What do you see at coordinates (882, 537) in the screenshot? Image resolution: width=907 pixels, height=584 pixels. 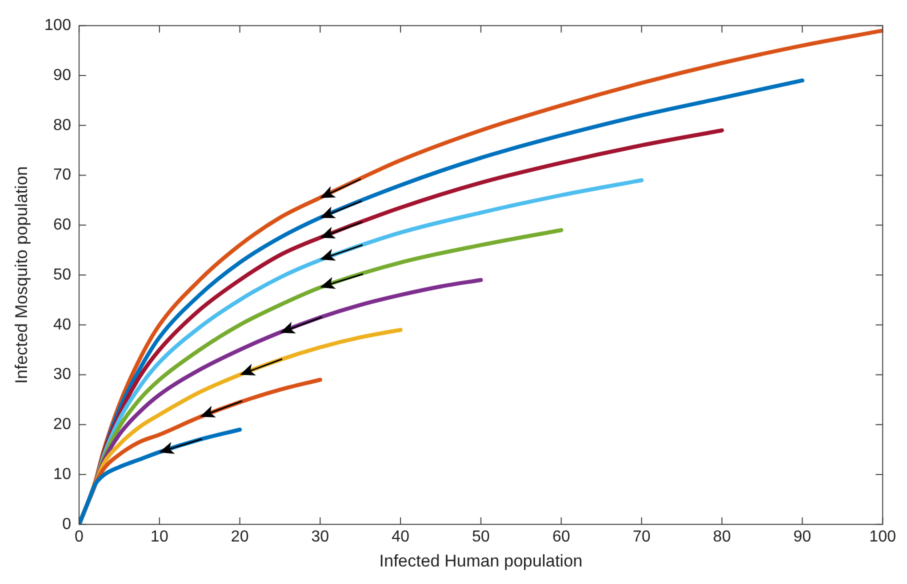 I see `x-tick-label: 100` at bounding box center [882, 537].